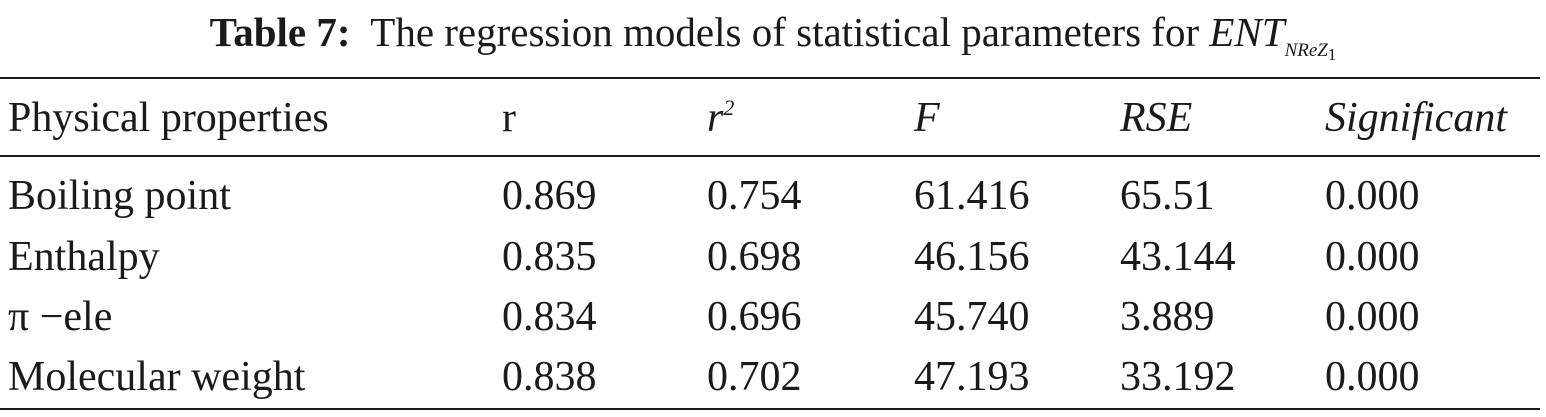  What do you see at coordinates (770, 156) in the screenshot?
I see `table-header-rule` at bounding box center [770, 156].